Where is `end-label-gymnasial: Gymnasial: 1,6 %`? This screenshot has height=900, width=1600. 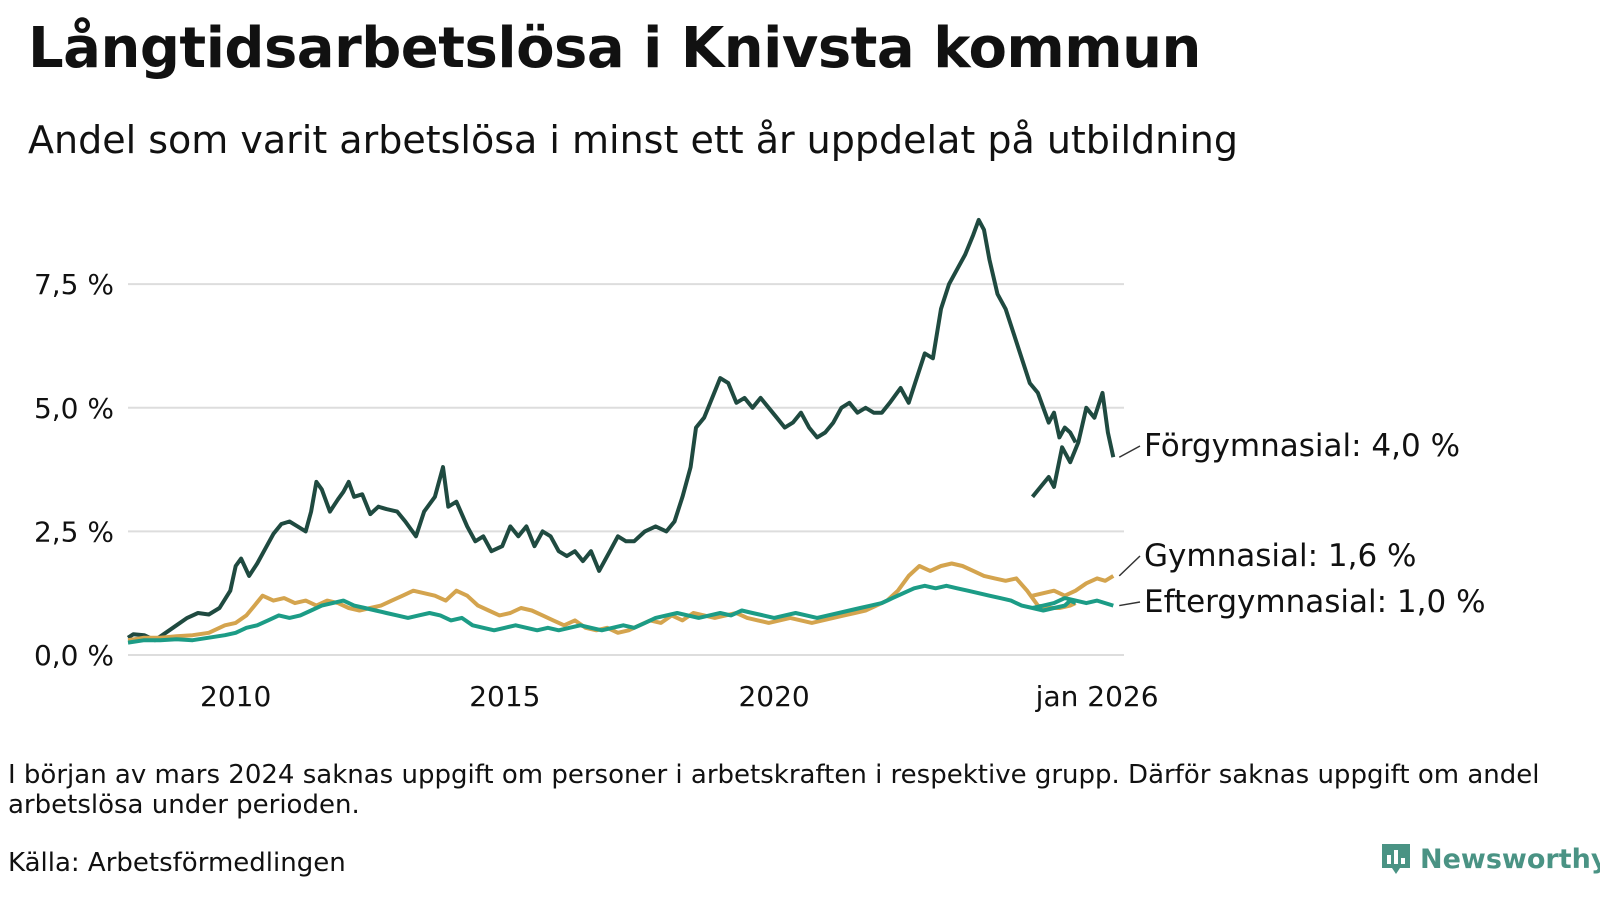
end-label-gymnasial: Gymnasial: 1,6 % is located at coordinates (1280, 556).